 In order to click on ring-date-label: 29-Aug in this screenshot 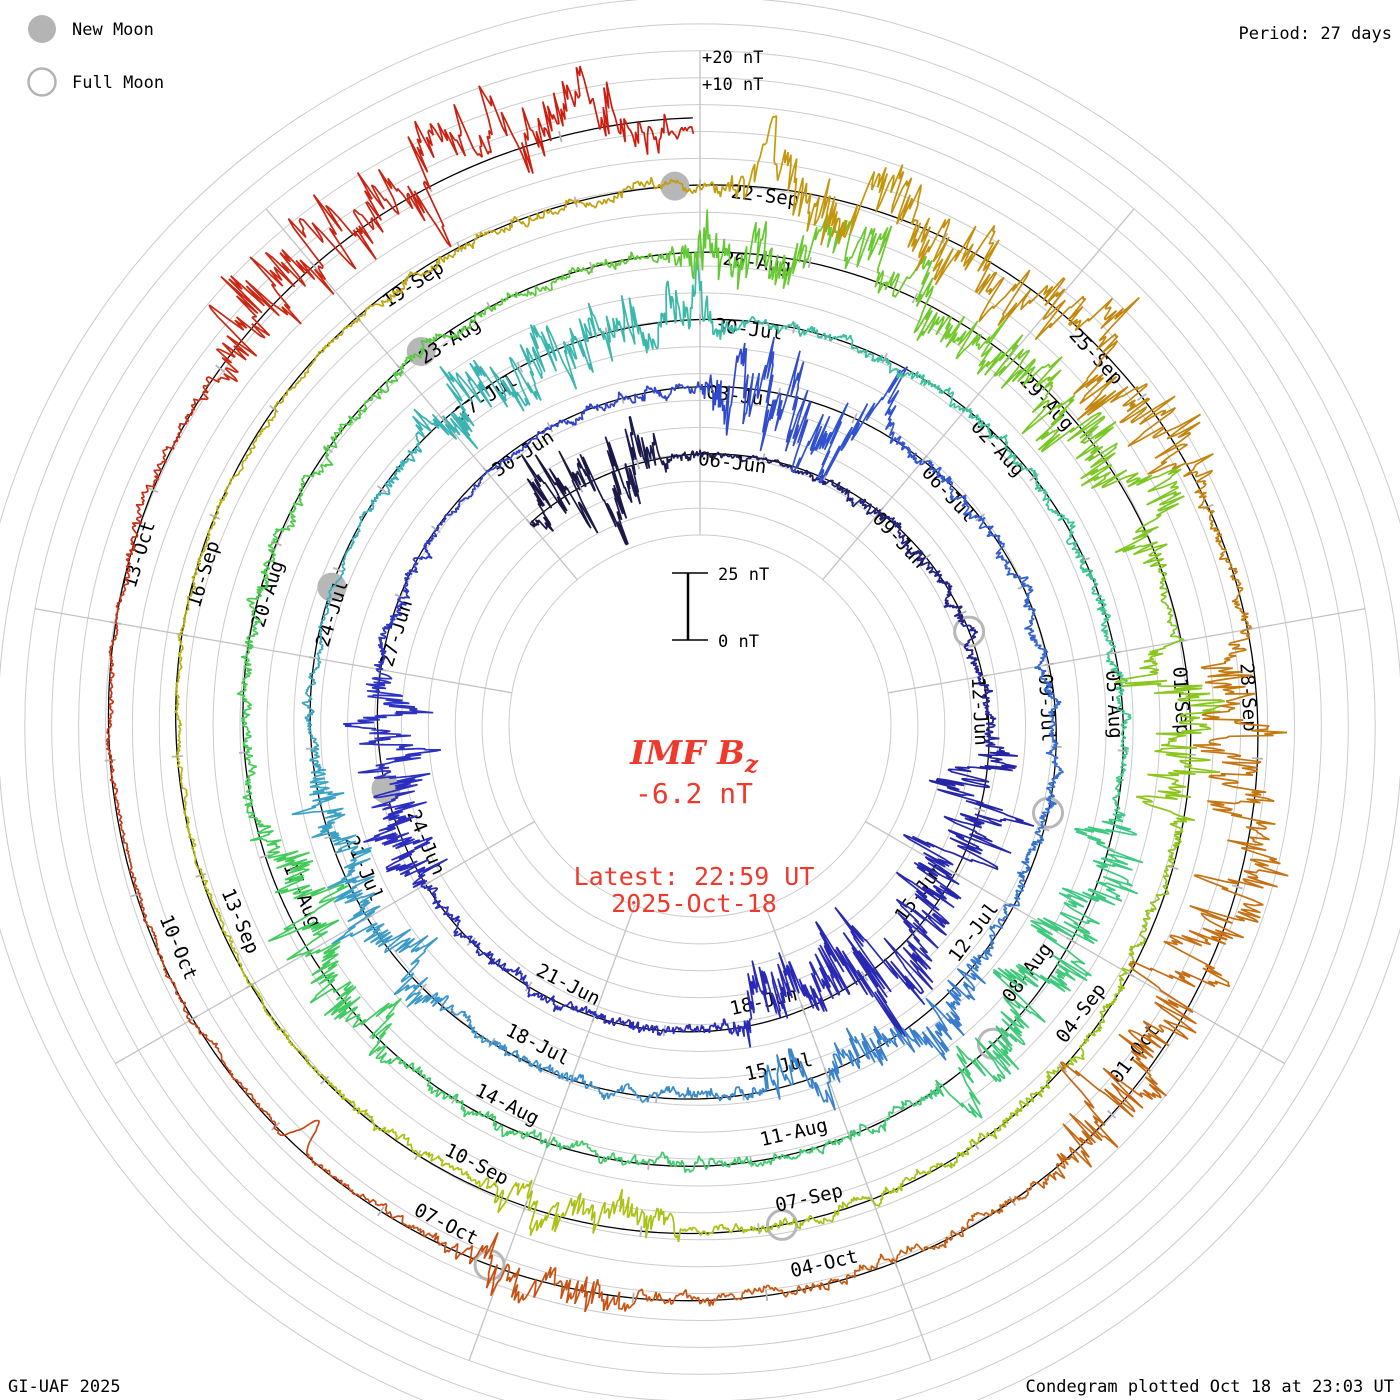, I will do `click(1046, 402)`.